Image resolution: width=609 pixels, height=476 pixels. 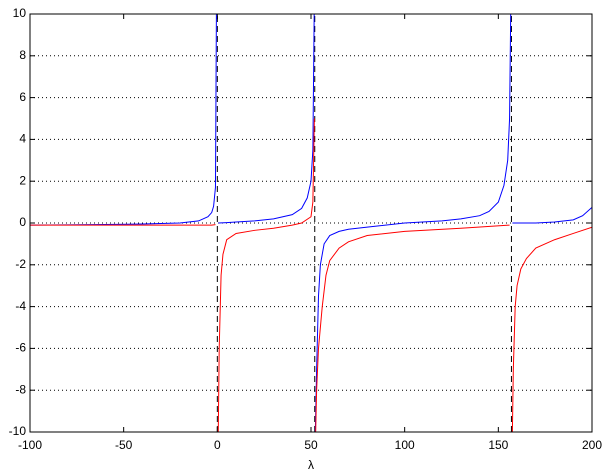 What do you see at coordinates (311, 445) in the screenshot?
I see `x-tick-label: 50` at bounding box center [311, 445].